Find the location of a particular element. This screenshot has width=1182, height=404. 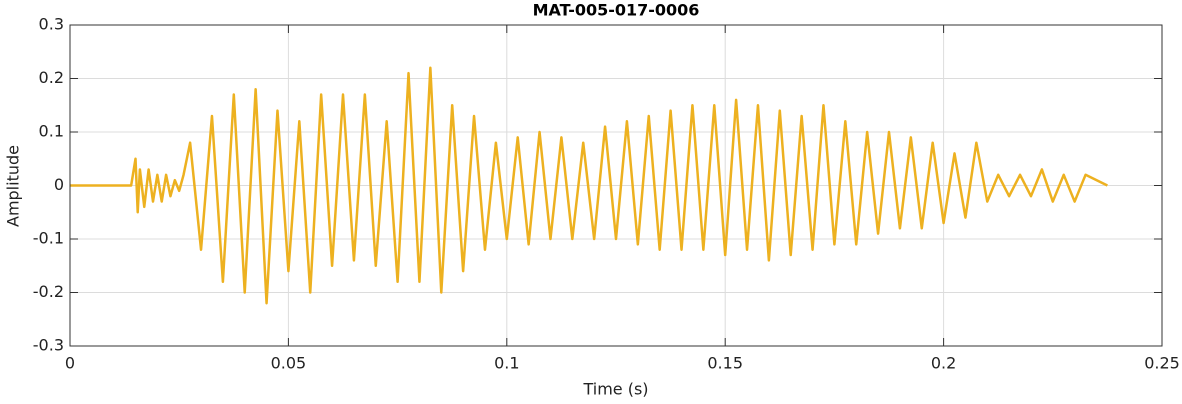

y-tick-label: -0.3 is located at coordinates (48, 345).